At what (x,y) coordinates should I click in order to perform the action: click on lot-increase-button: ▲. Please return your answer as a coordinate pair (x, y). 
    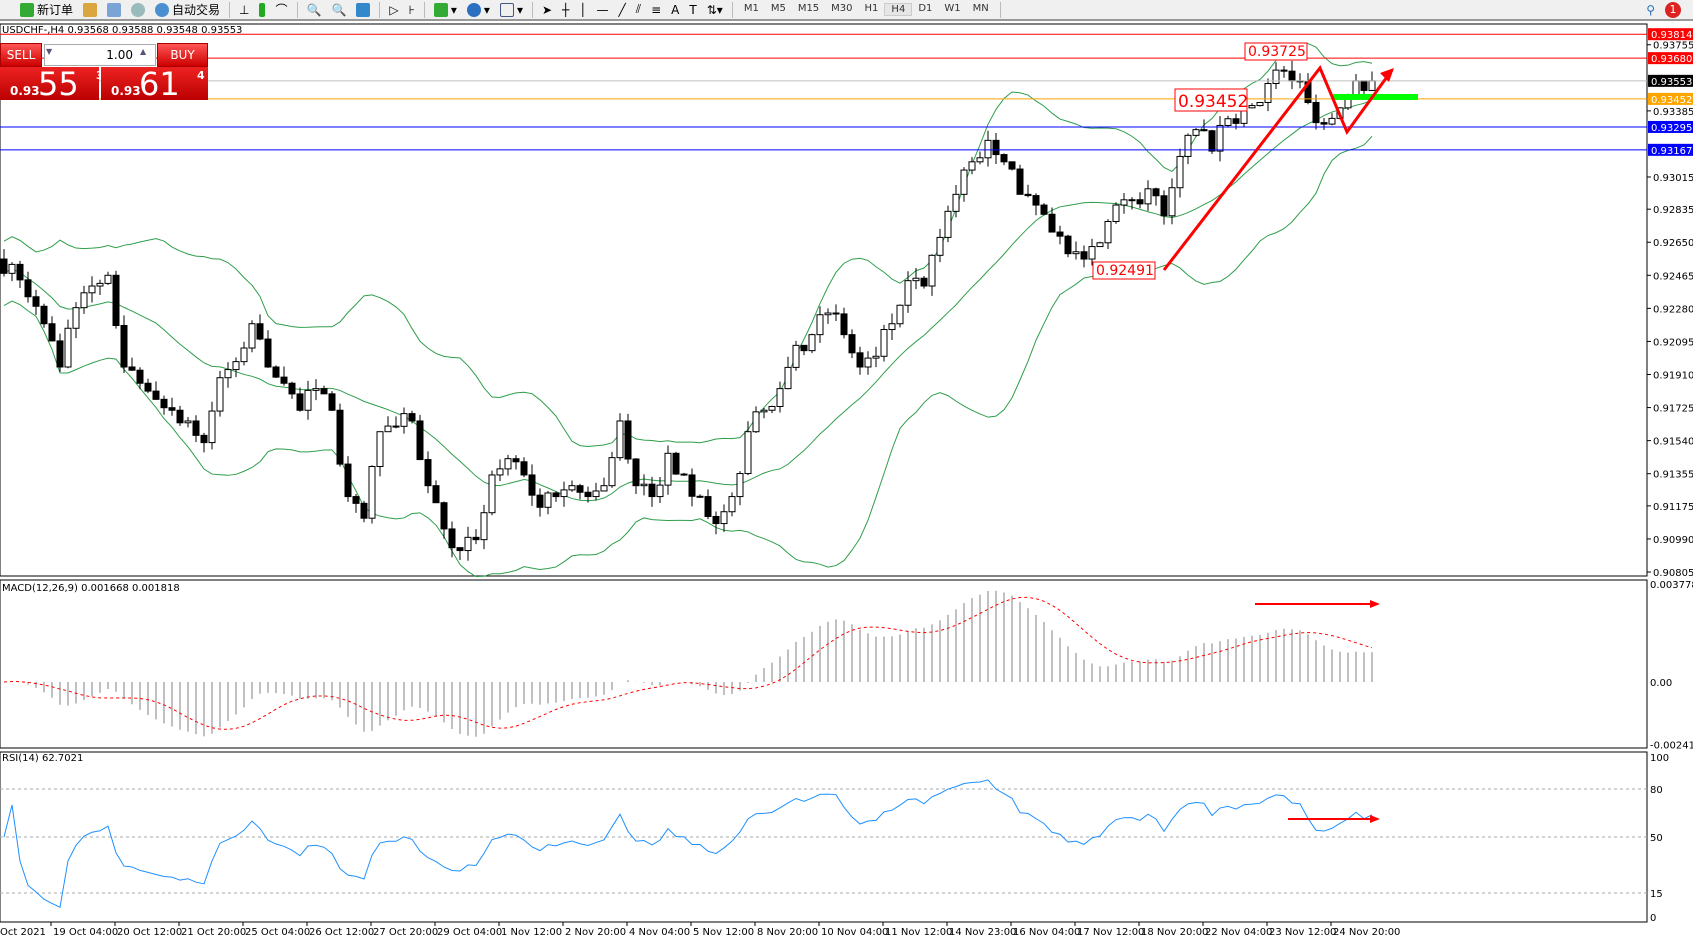
    Looking at the image, I should click on (143, 51).